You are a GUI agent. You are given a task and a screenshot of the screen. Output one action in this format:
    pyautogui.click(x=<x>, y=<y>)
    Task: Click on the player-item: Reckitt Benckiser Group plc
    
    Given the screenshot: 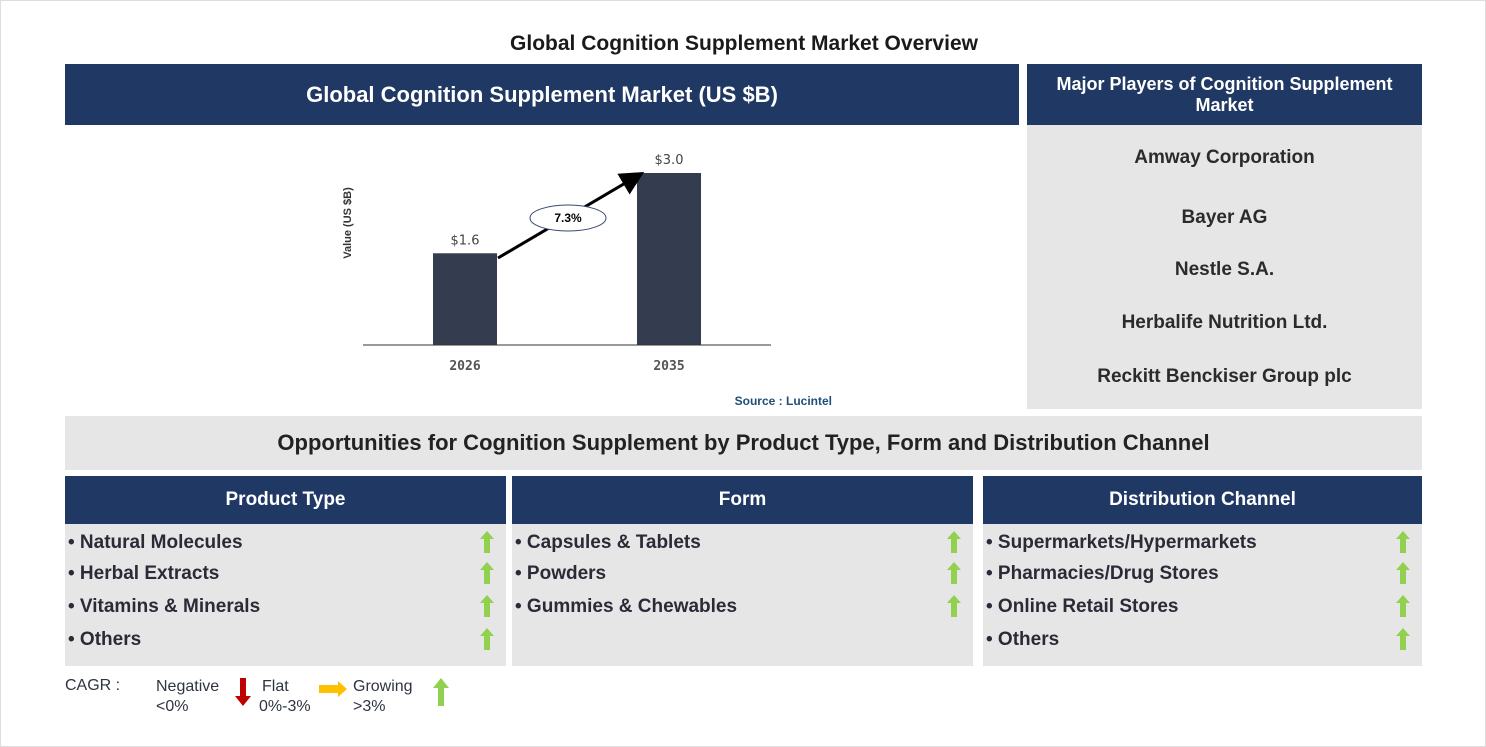 What is the action you would take?
    pyautogui.click(x=1224, y=376)
    